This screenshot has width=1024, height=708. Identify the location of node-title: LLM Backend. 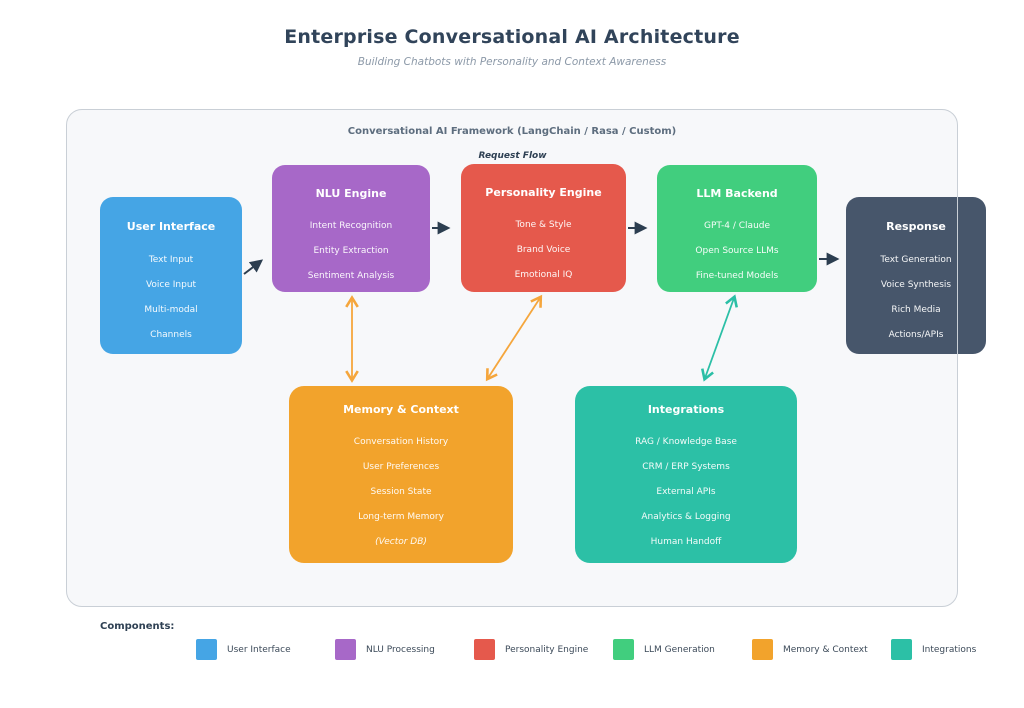
(737, 193).